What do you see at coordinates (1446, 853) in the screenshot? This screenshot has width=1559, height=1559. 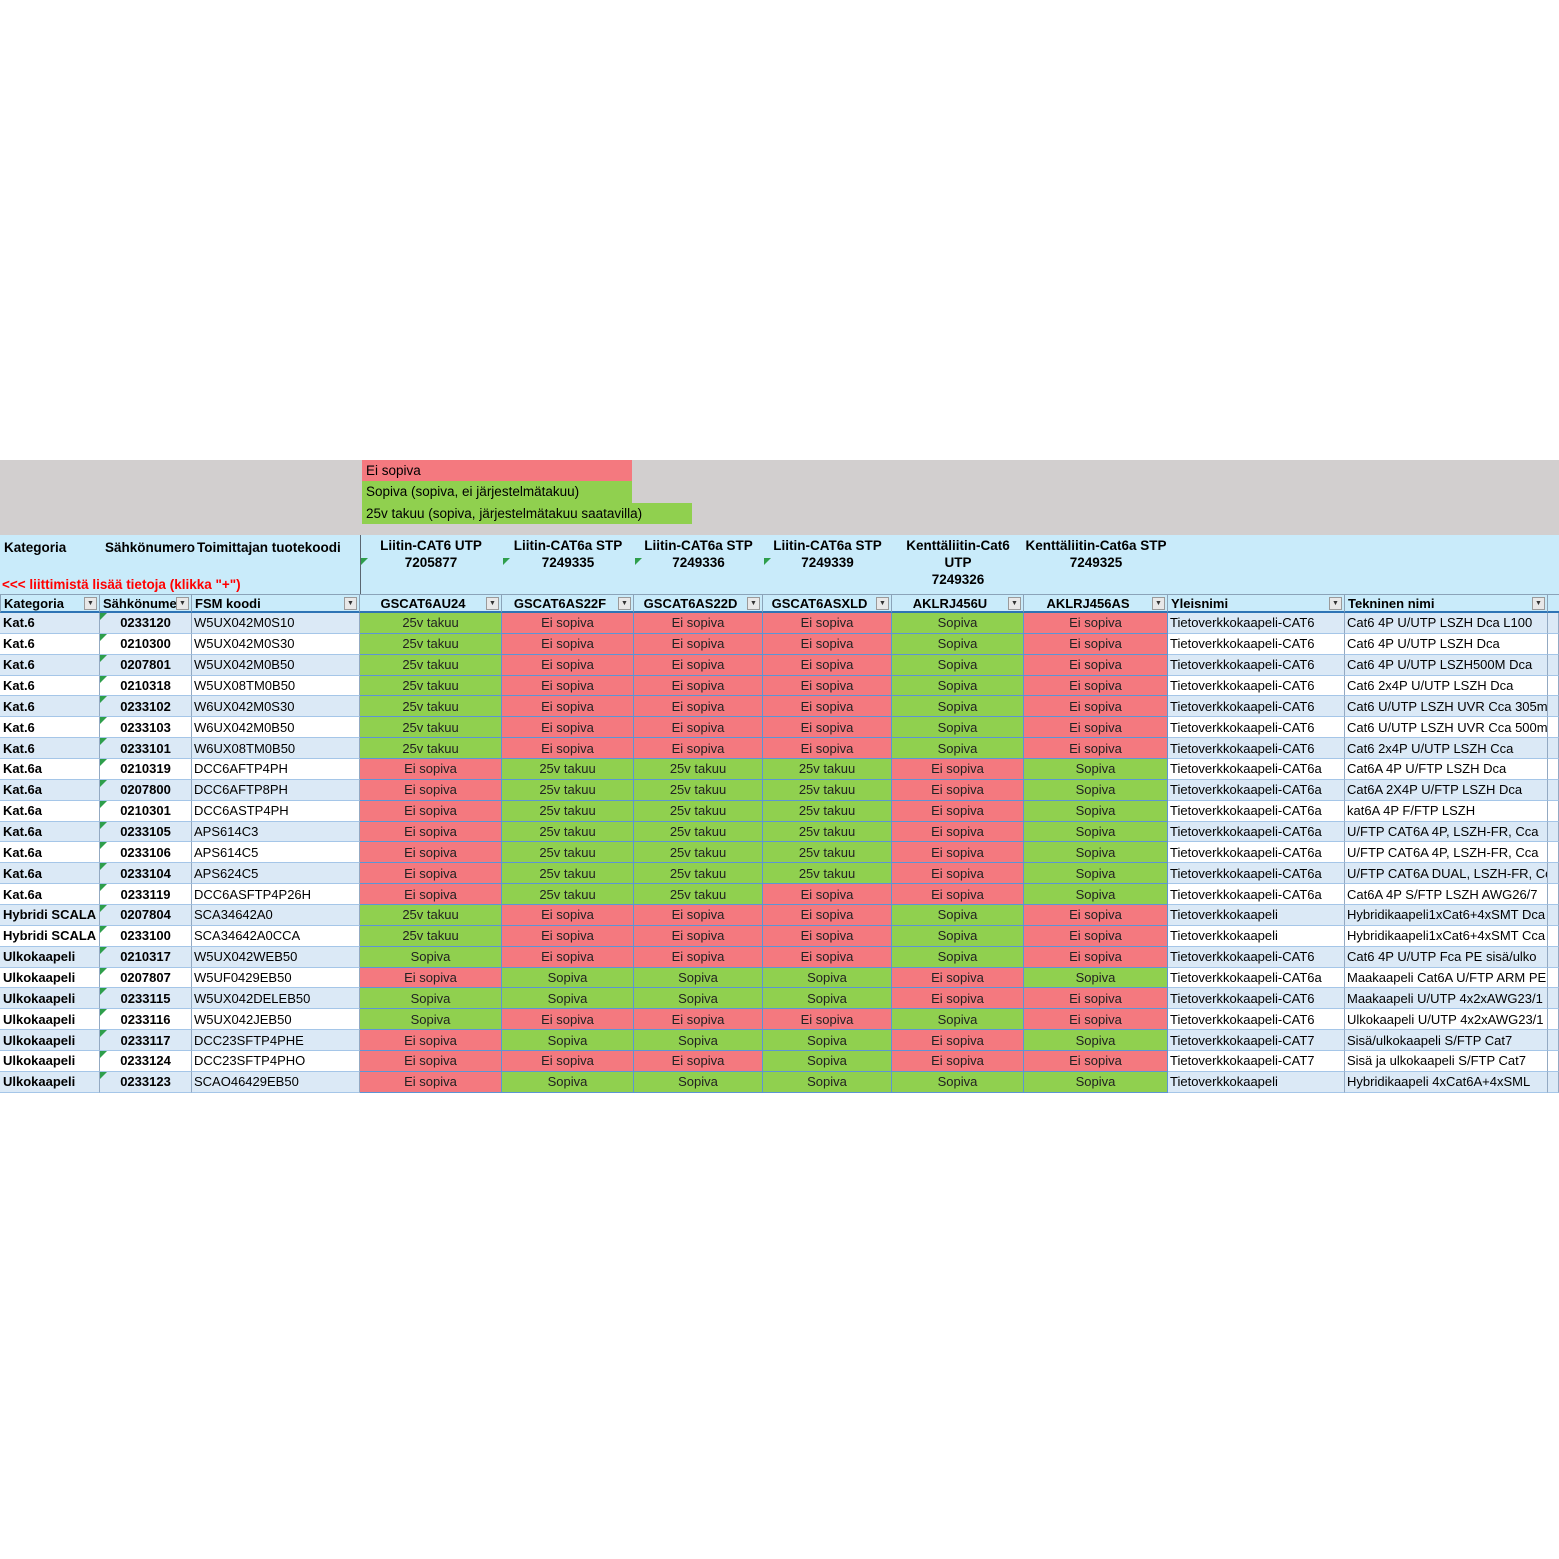 I see `cell-tekninen-nimi: U/FTP CAT6A 4P, LSZH-FR, Cca` at bounding box center [1446, 853].